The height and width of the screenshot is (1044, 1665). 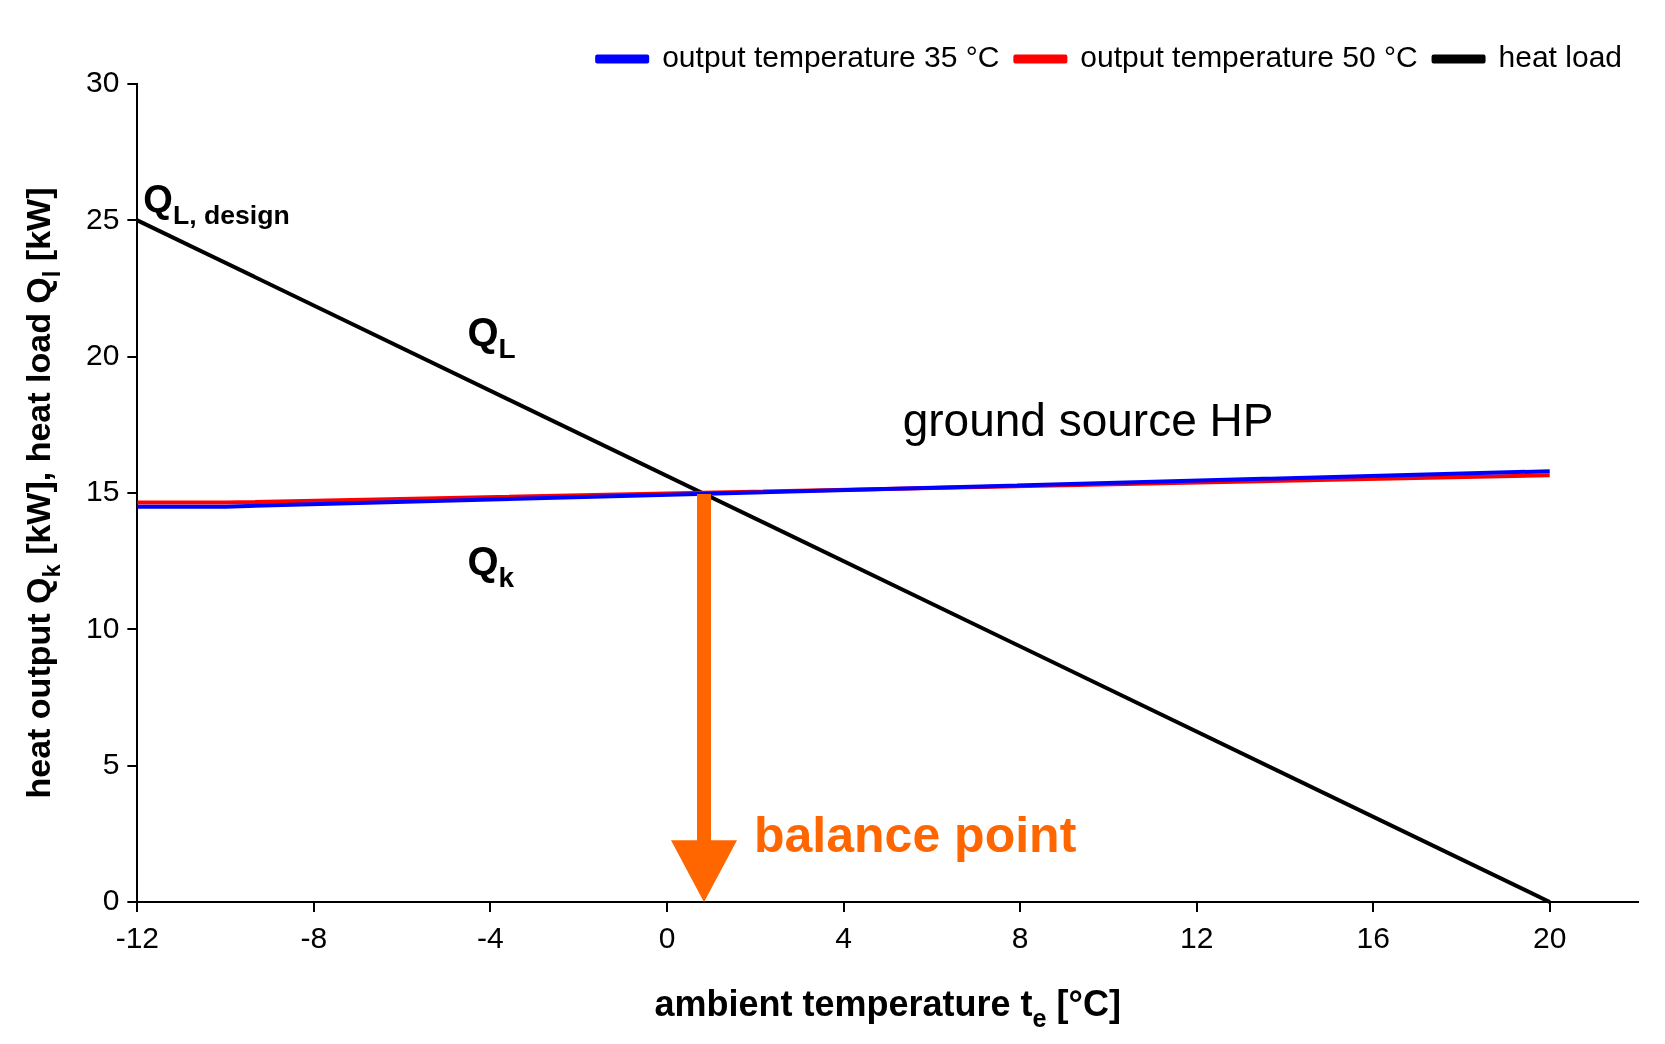 I want to click on y-tick-label: 0, so click(x=111, y=900).